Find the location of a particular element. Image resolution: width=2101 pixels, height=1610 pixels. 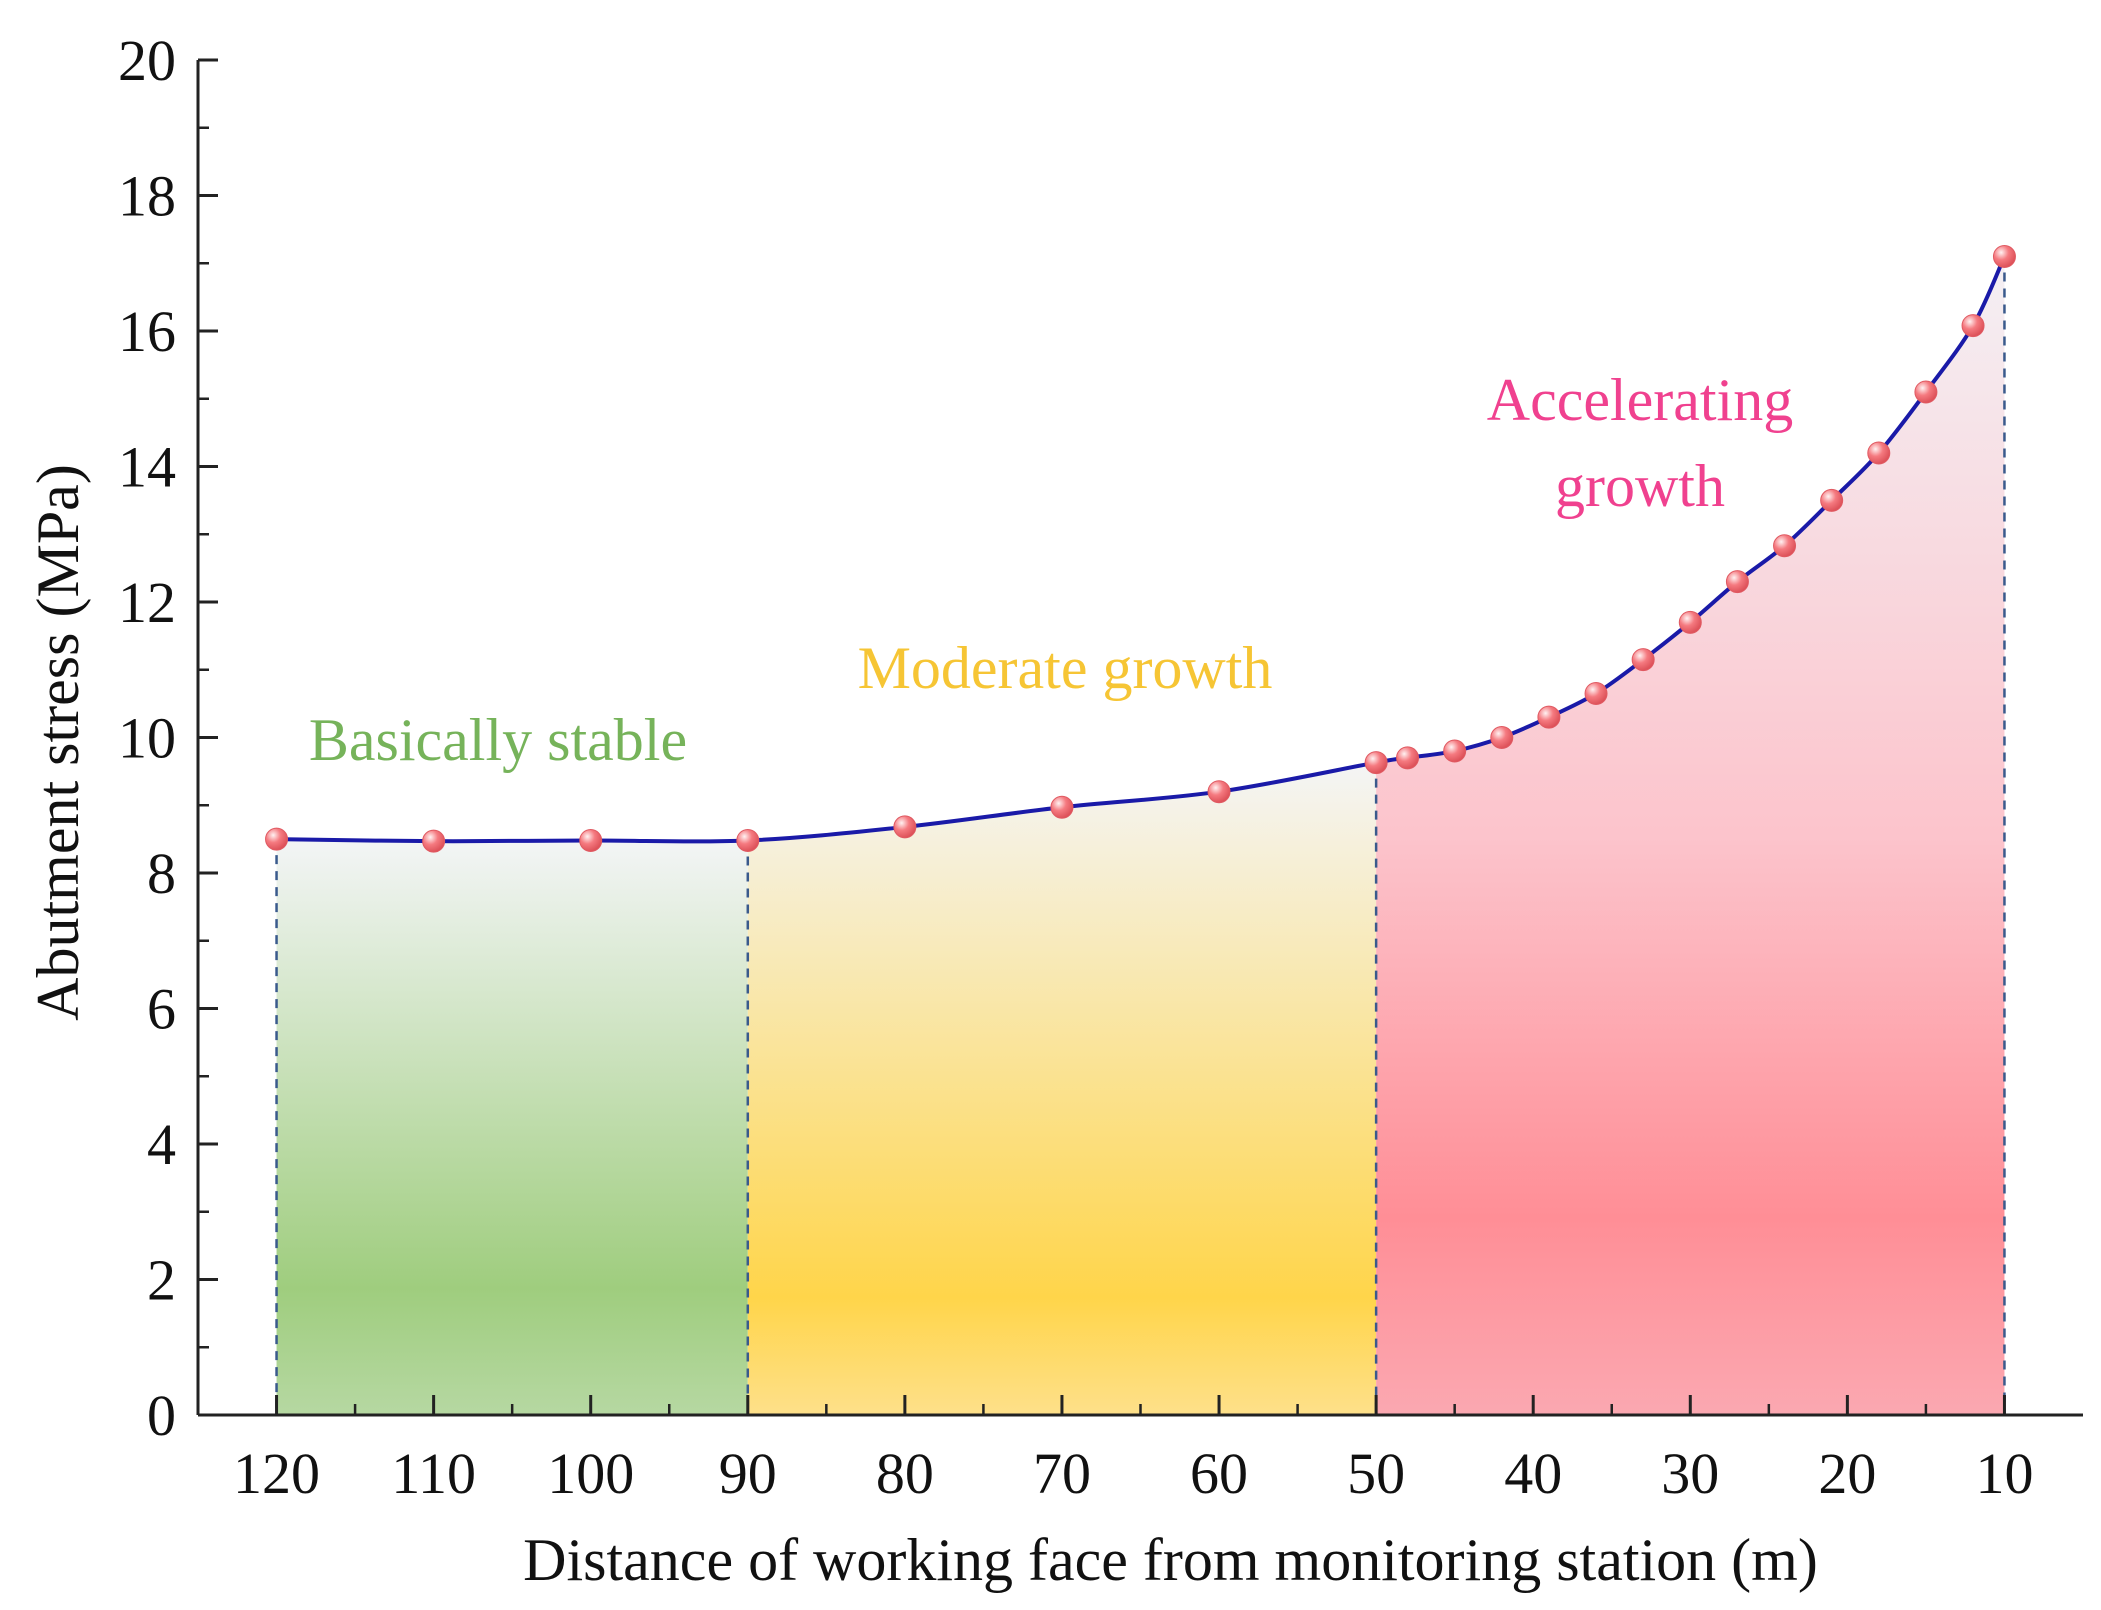

y-tick-label: 14 is located at coordinates (147, 467).